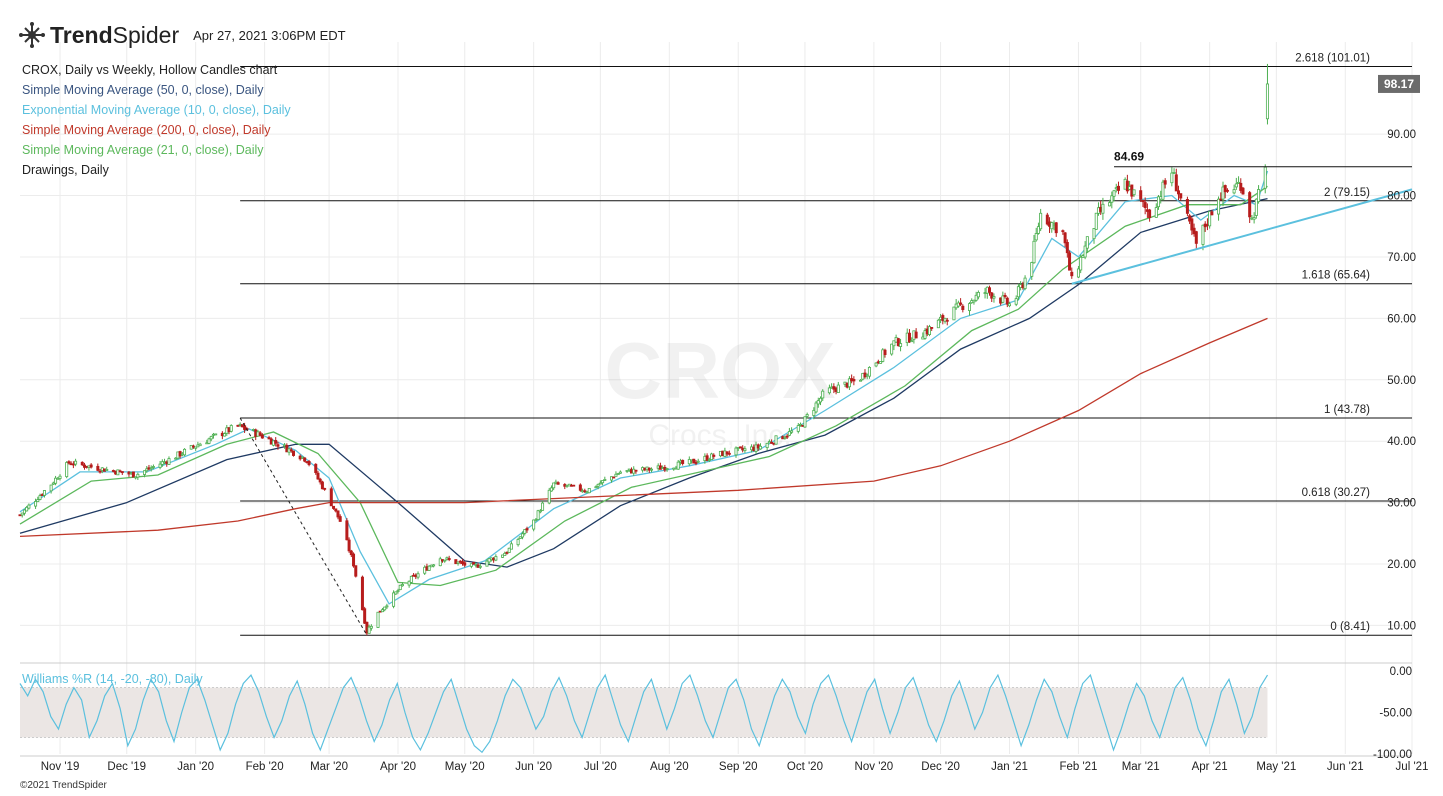 The height and width of the screenshot is (796, 1443). I want to click on brand-name: TrendSpider, so click(114, 35).